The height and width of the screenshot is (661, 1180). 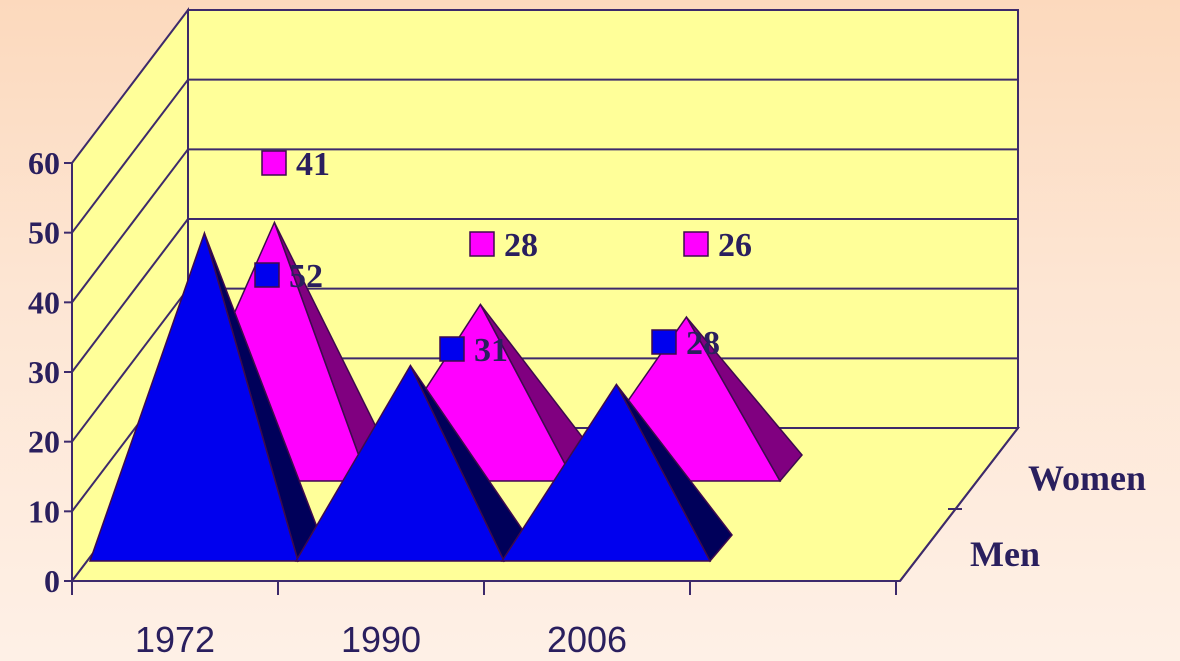 What do you see at coordinates (1087, 478) in the screenshot?
I see `series-label-women: Women` at bounding box center [1087, 478].